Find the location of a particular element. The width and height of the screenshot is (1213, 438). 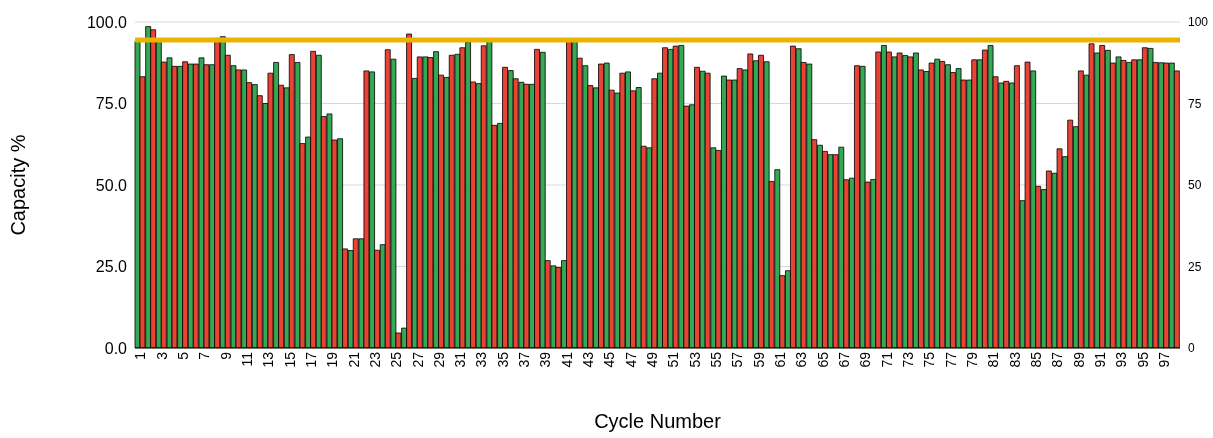

x-tick-label: 73 is located at coordinates (908, 359).